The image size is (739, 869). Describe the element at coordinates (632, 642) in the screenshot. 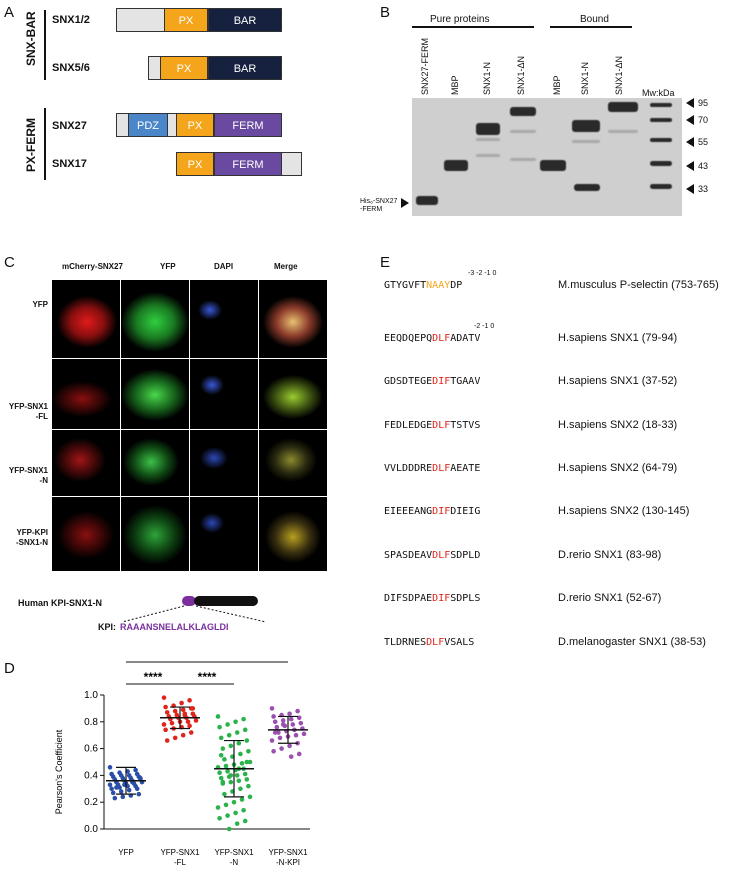

I see `species-label: D.melanogaster SNX1 (38-53)` at that location.